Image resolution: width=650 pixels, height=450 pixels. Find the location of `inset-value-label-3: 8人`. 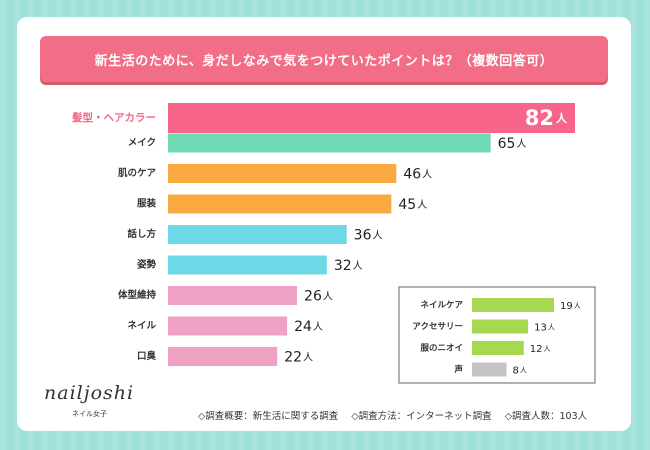

inset-value-label-3: 8人 is located at coordinates (520, 371).